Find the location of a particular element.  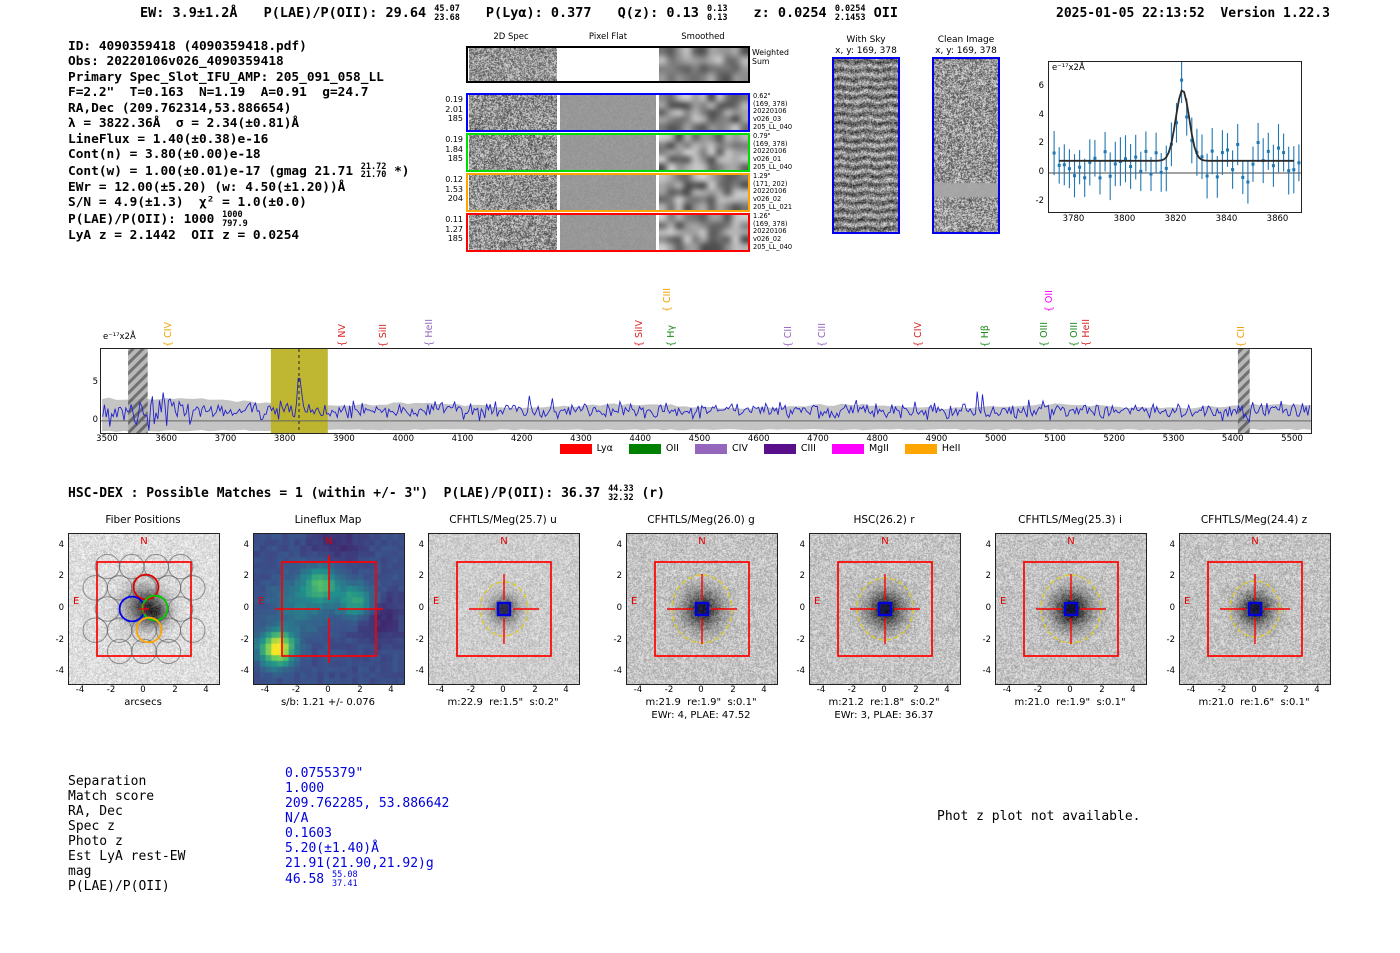

legend-label: HeII is located at coordinates (951, 448).